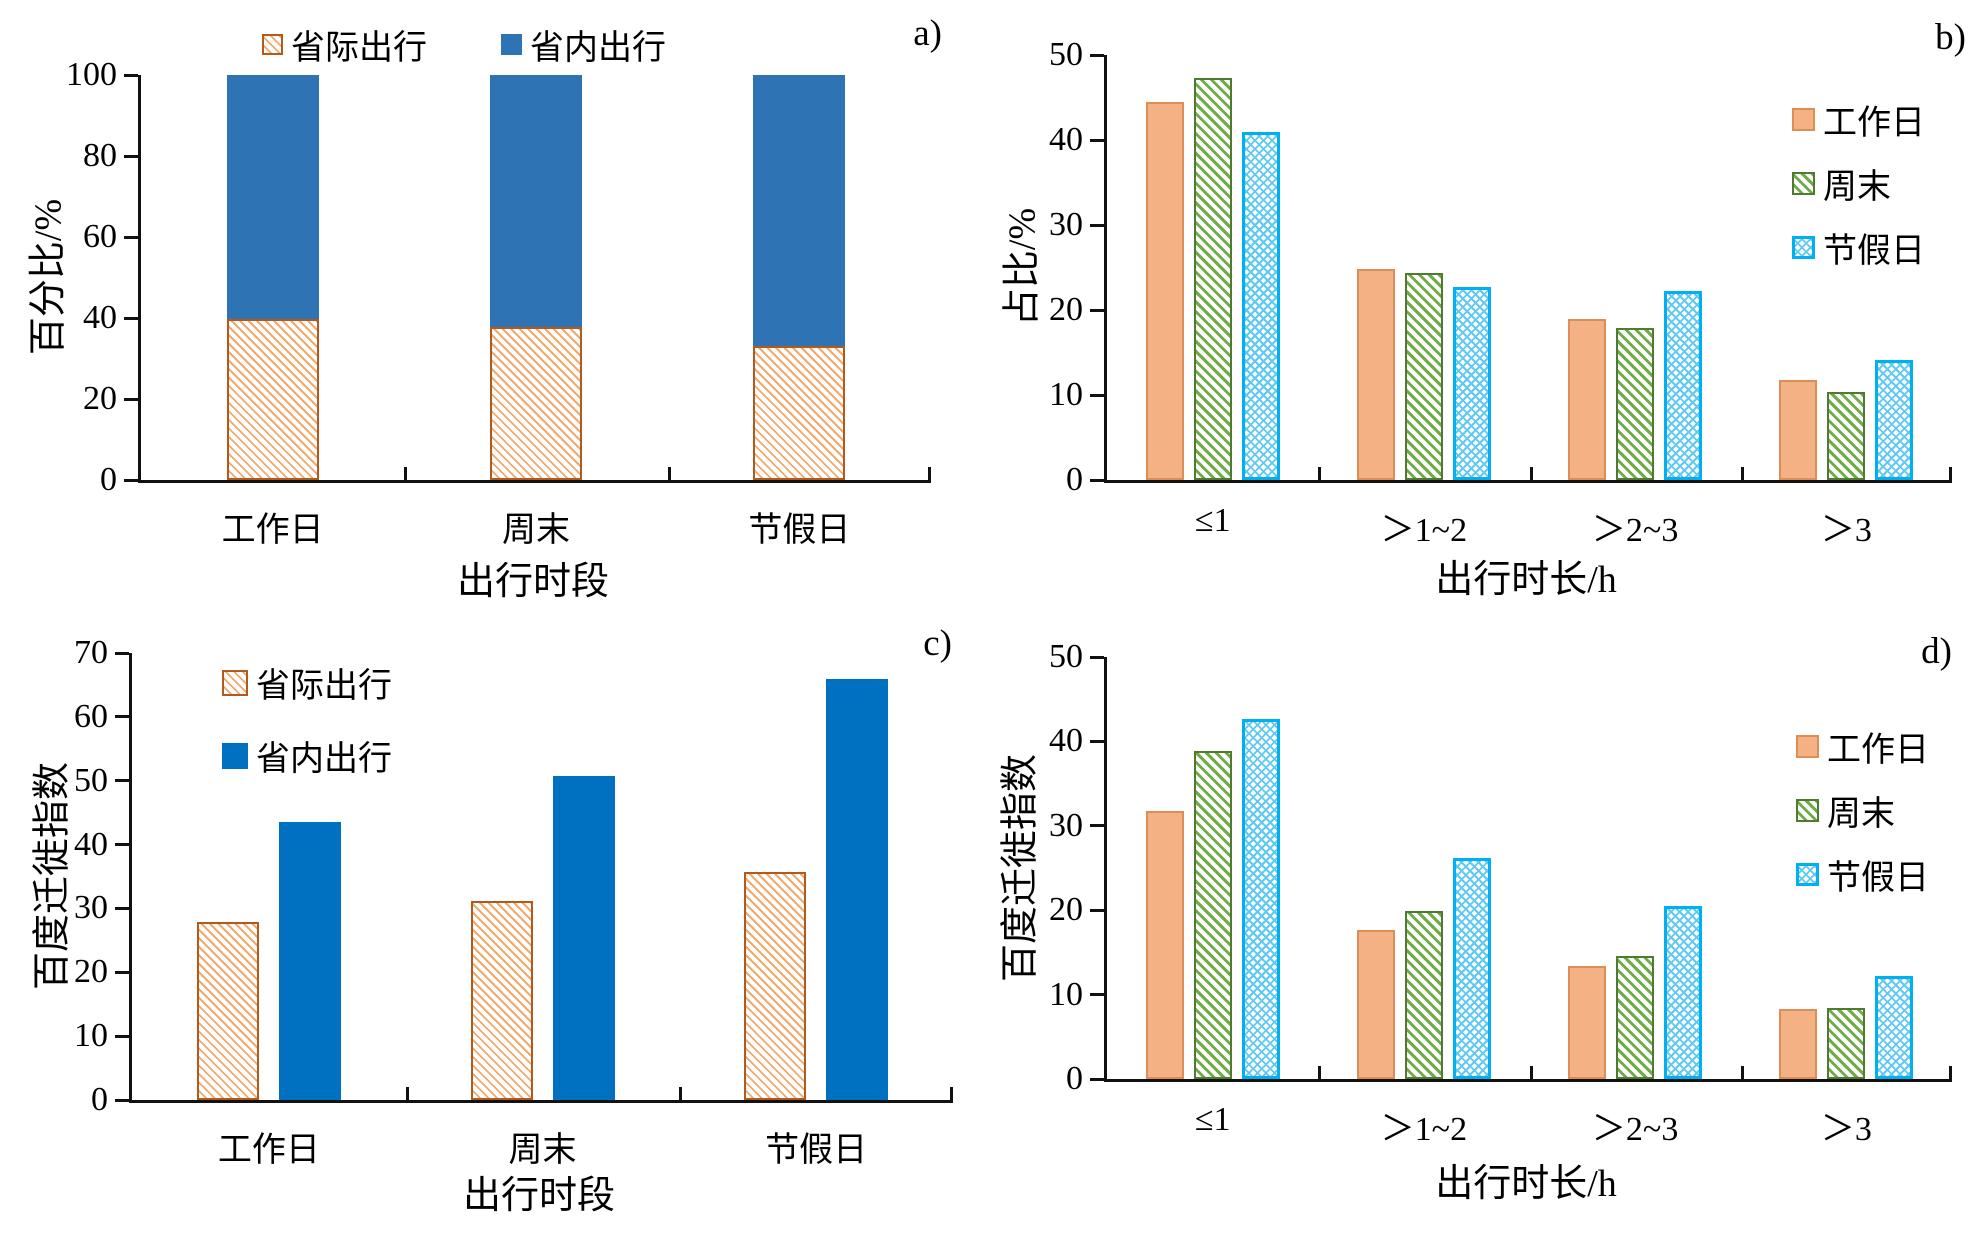  Describe the element at coordinates (583, 937) in the screenshot. I see `bar-省内出行-周末` at that location.